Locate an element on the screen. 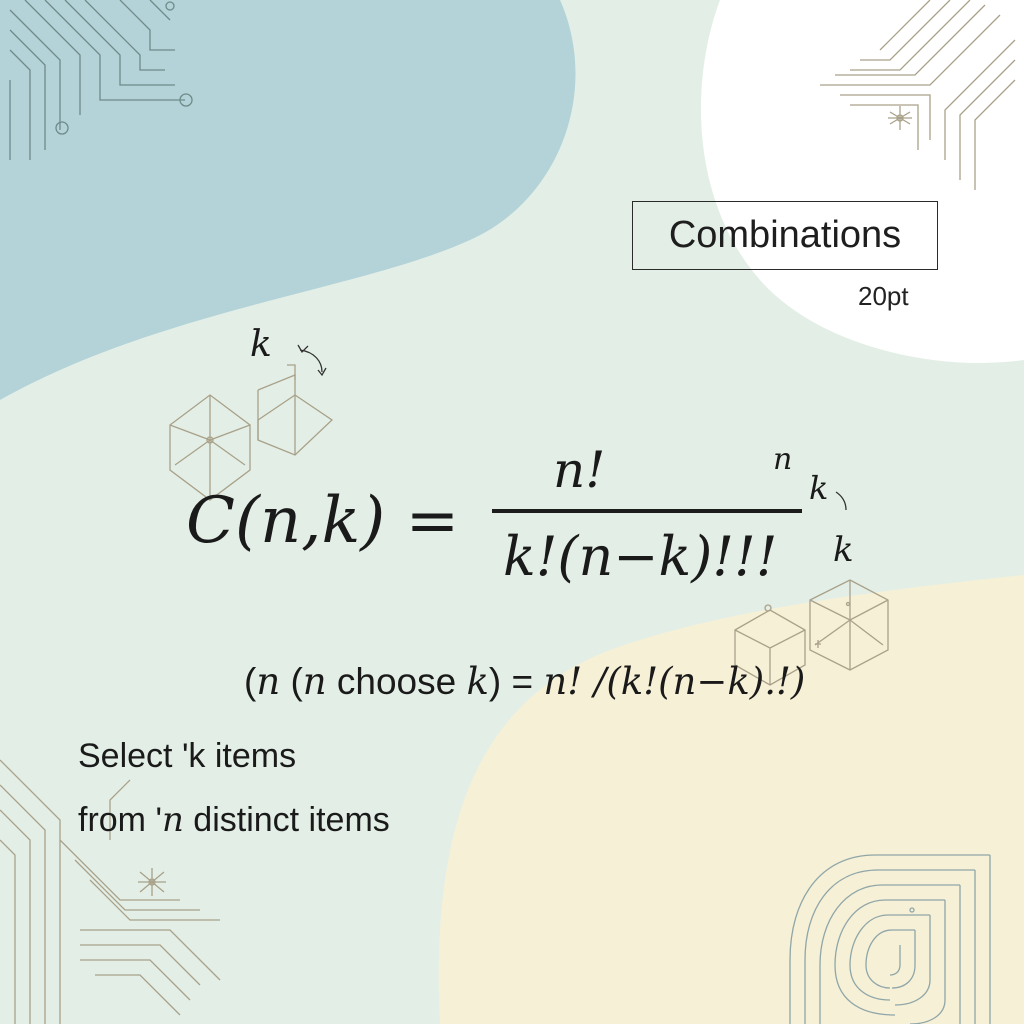 The height and width of the screenshot is (1024, 1024). side-label-k-upper: k is located at coordinates (819, 488).